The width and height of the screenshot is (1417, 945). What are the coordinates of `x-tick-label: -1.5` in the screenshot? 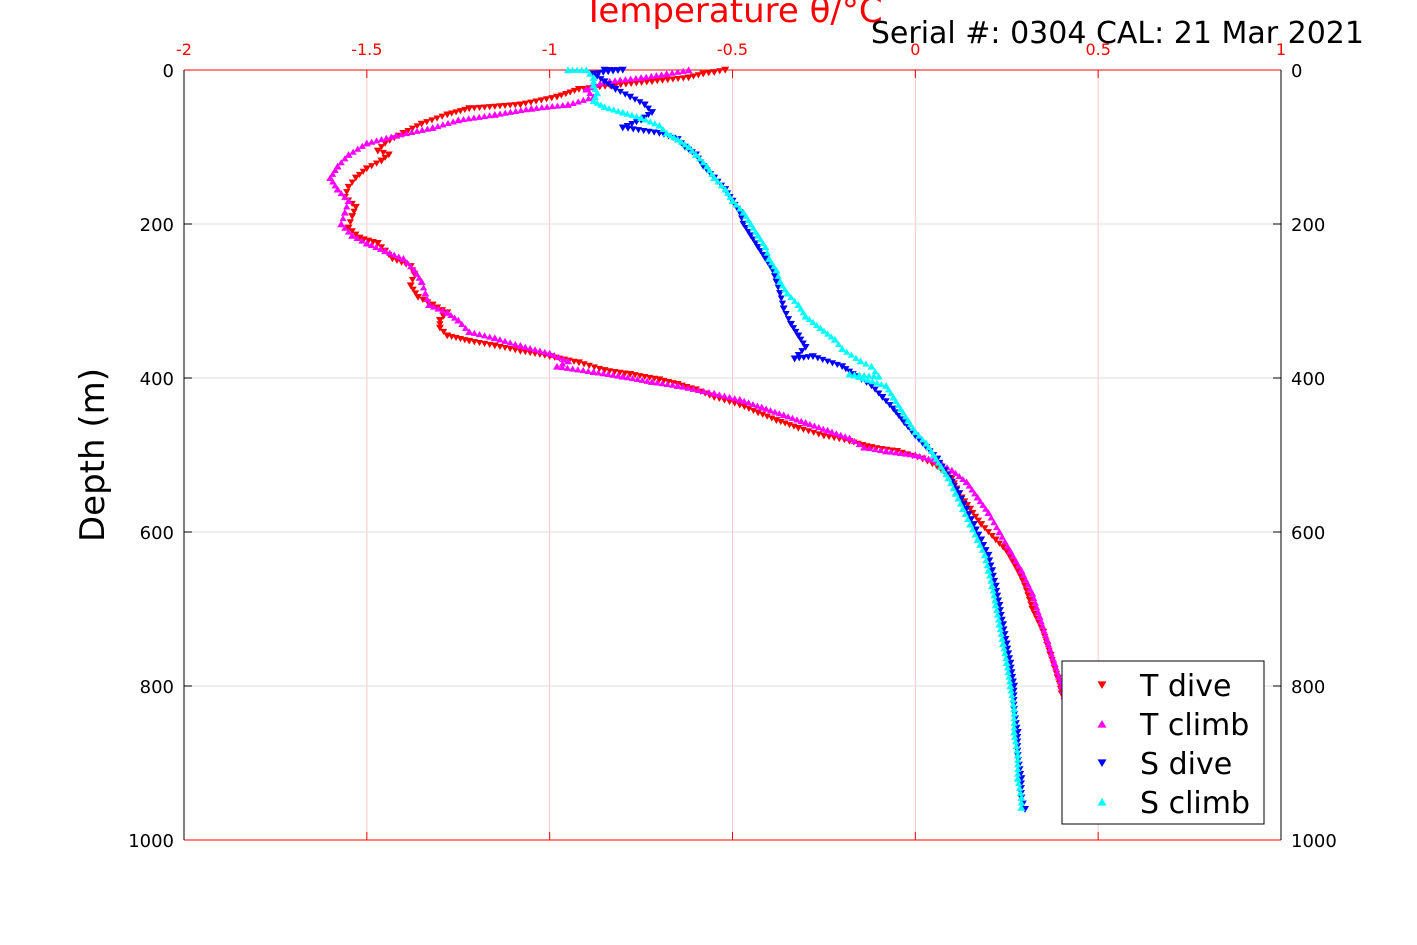 It's located at (366, 49).